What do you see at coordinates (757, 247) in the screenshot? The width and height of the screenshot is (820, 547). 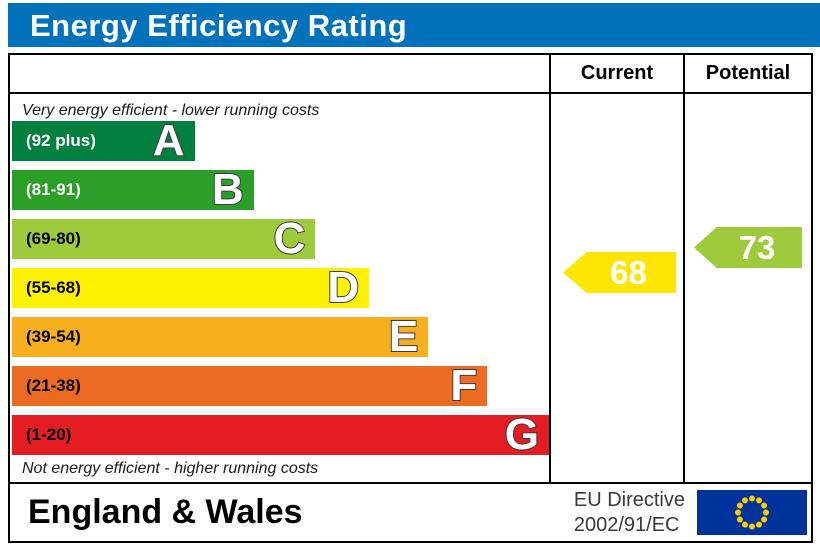 I see `potential-rating-value: 73` at bounding box center [757, 247].